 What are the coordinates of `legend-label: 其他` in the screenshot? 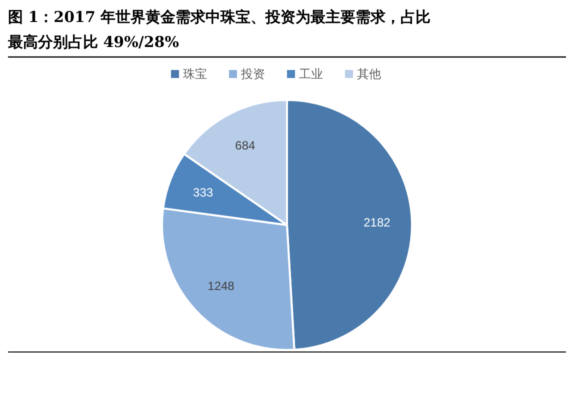 It's located at (369, 74).